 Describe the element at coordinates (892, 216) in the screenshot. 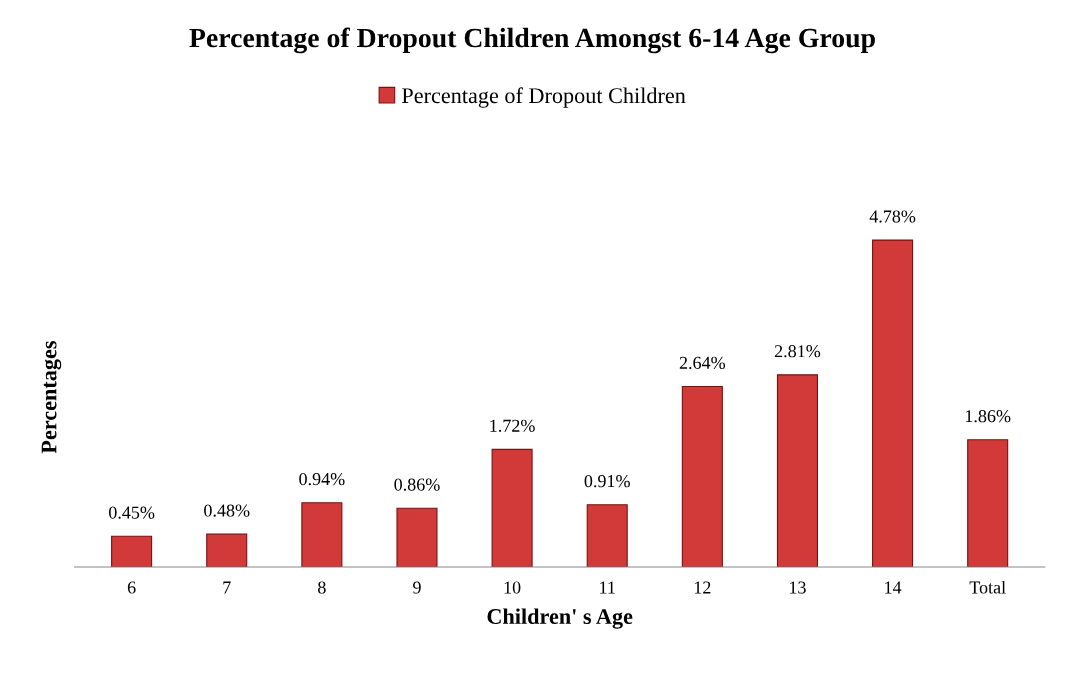

I see `data-label: 4.78%` at that location.